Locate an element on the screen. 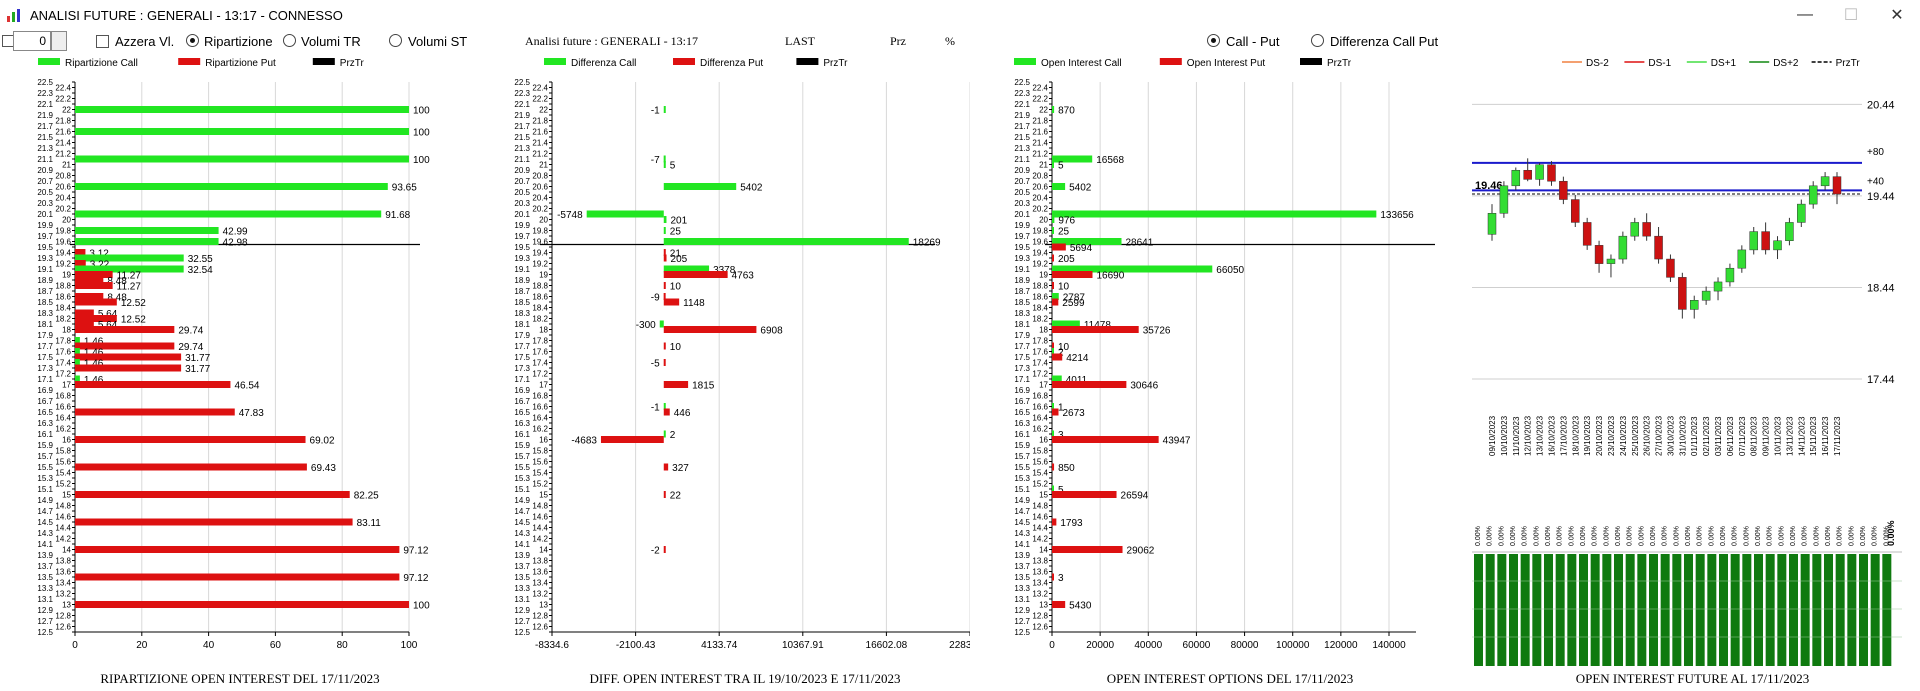 Image resolution: width=1920 pixels, height=691 pixels. rip-ytick-label: 15.3 is located at coordinates (45, 478).